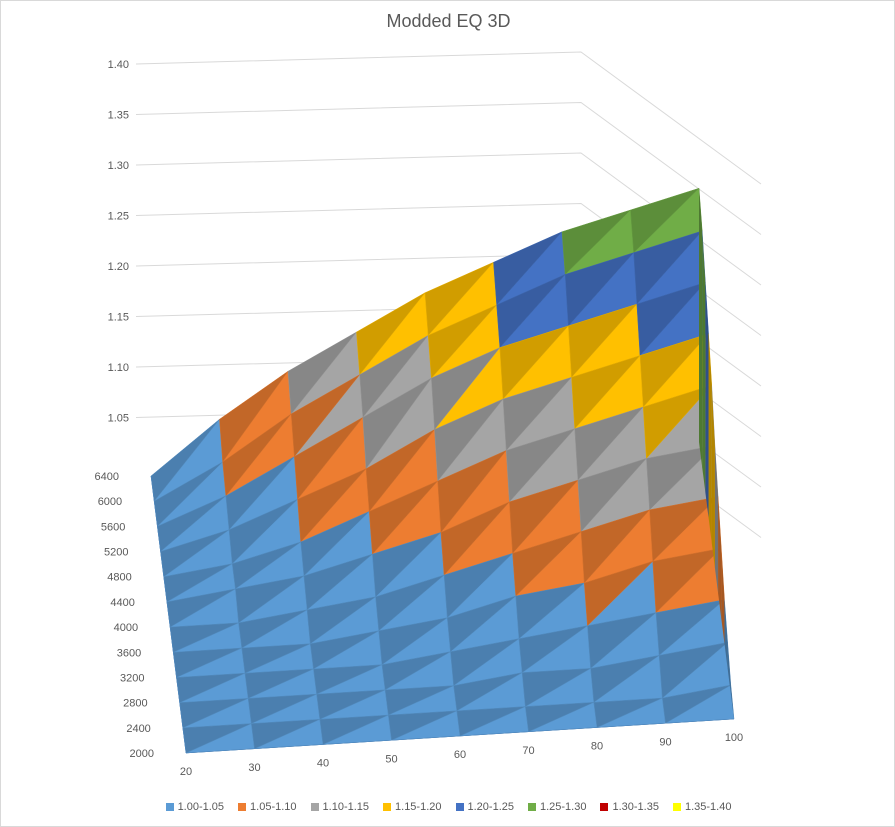 This screenshot has width=895, height=827. I want to click on depth-tick-label: 4800, so click(119, 578).